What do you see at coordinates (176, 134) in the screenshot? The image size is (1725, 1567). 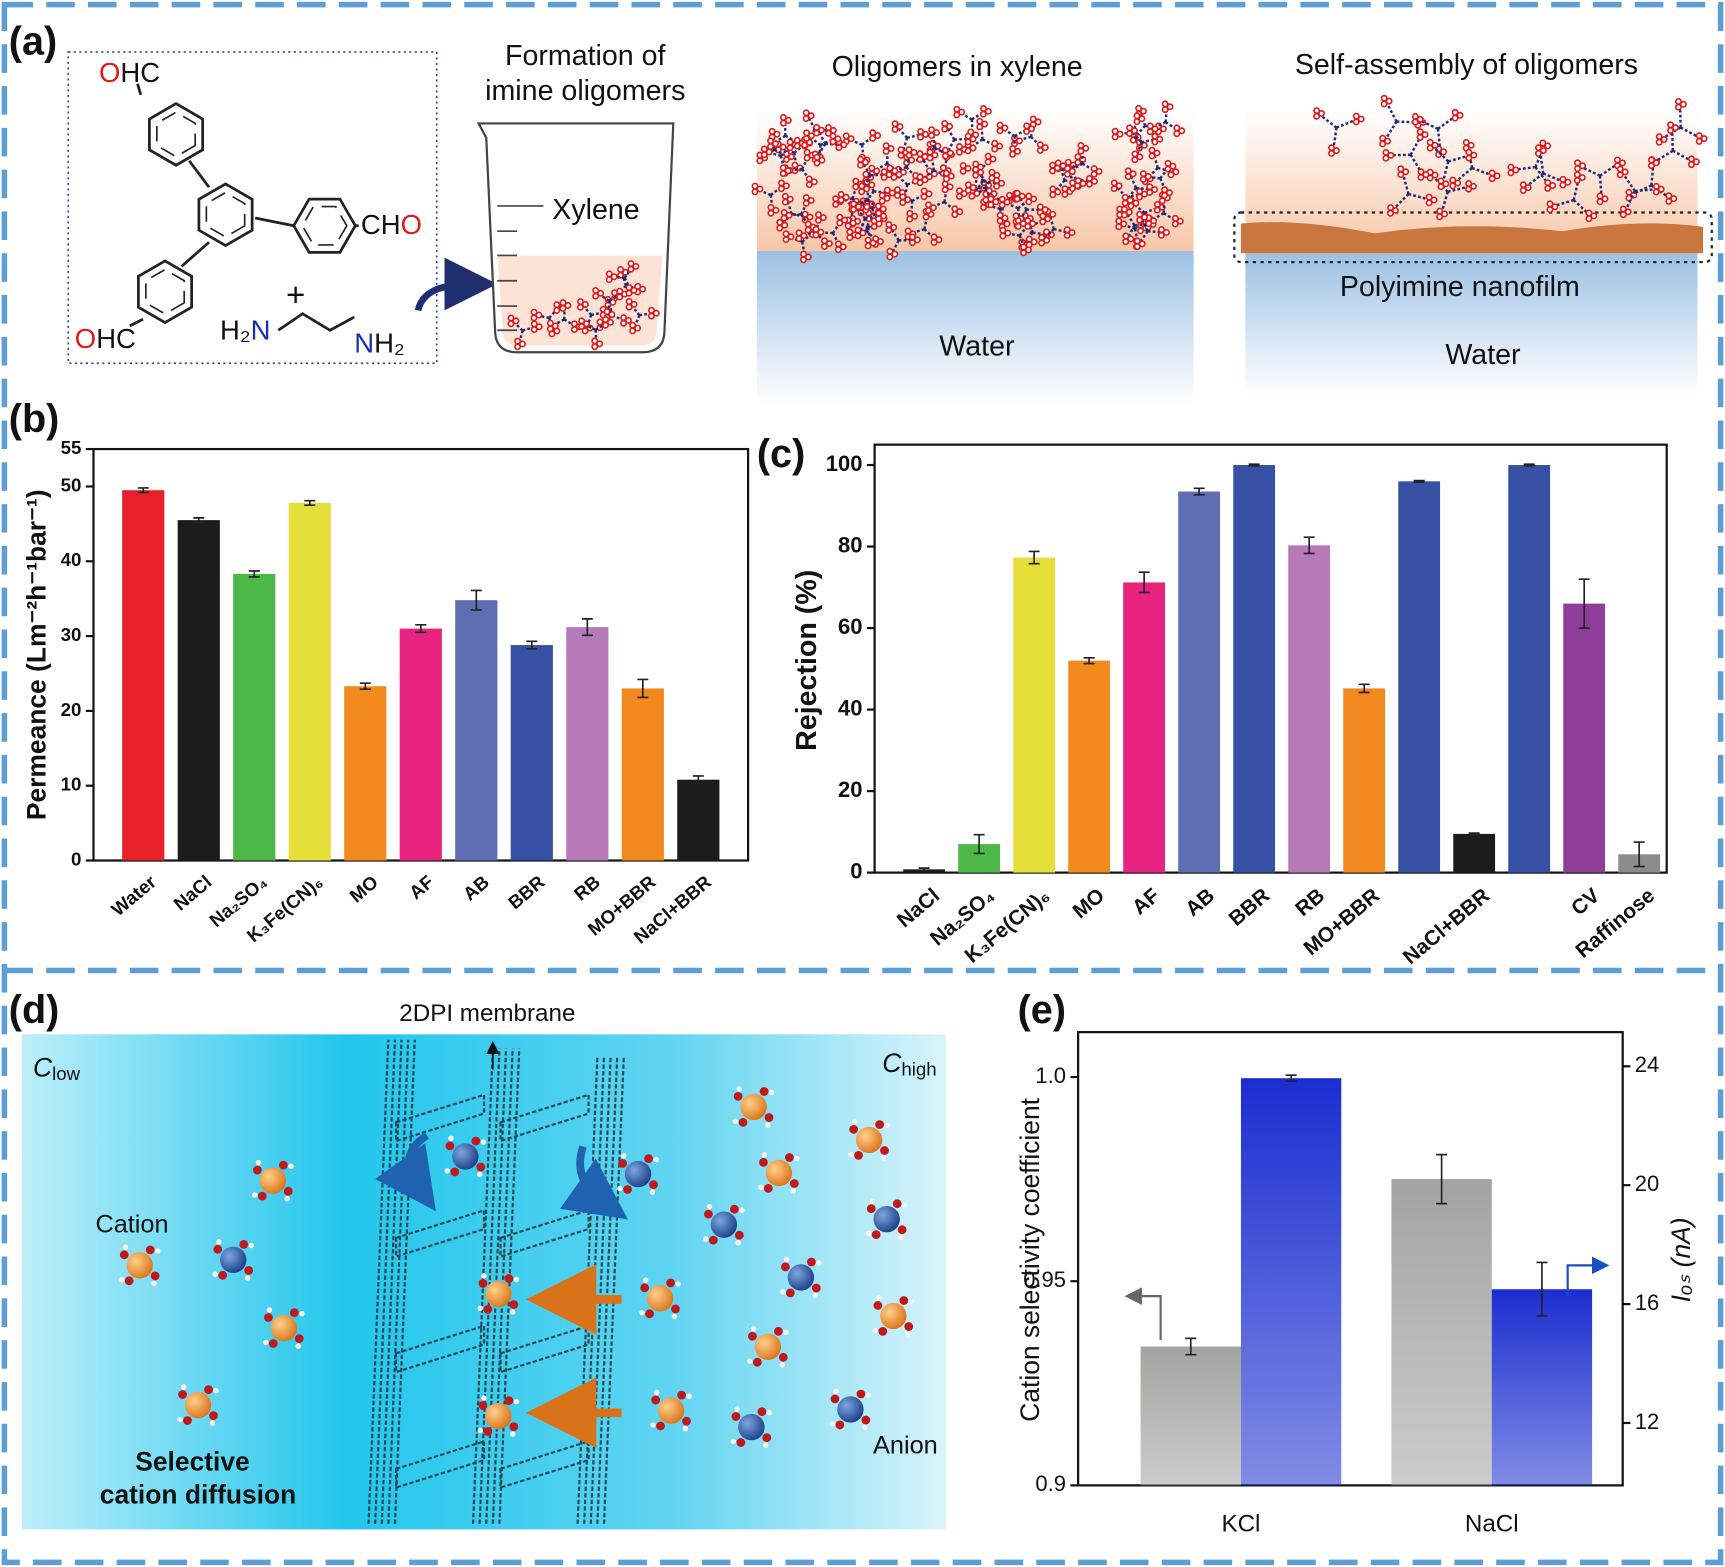 I see `benzene-inner` at bounding box center [176, 134].